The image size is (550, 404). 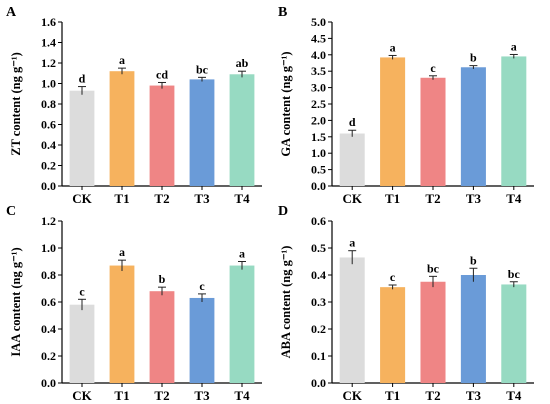 I want to click on y-tick-label: 4.5, so click(x=318, y=38).